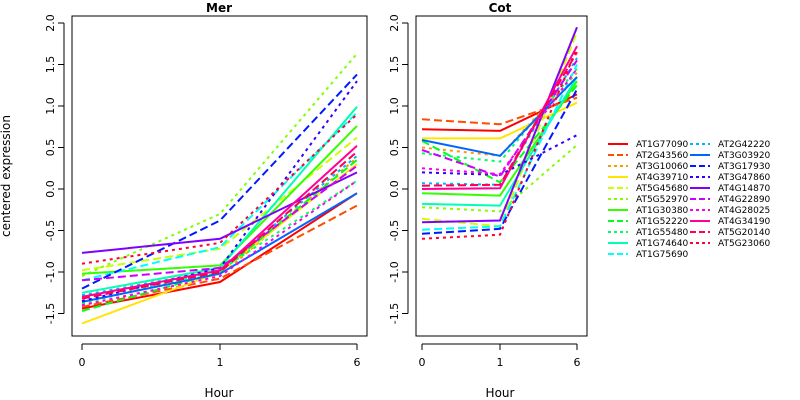  I want to click on x-tick-label: 1, so click(220, 362).